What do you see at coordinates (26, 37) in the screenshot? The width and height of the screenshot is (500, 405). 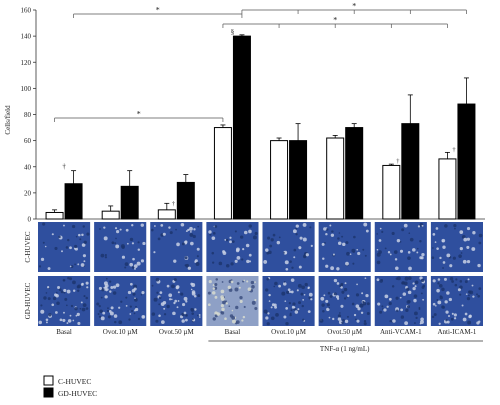 I see `y-tick-label: 140` at bounding box center [26, 37].